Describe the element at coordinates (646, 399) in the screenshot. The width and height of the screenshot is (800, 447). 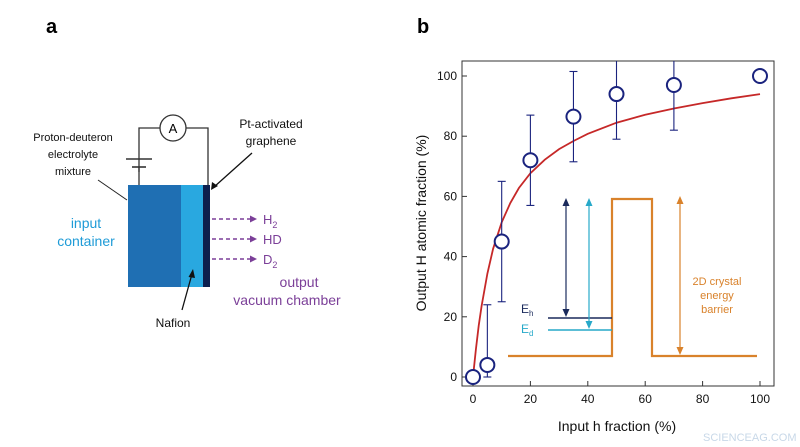
I see `x-tick-label: 60` at that location.